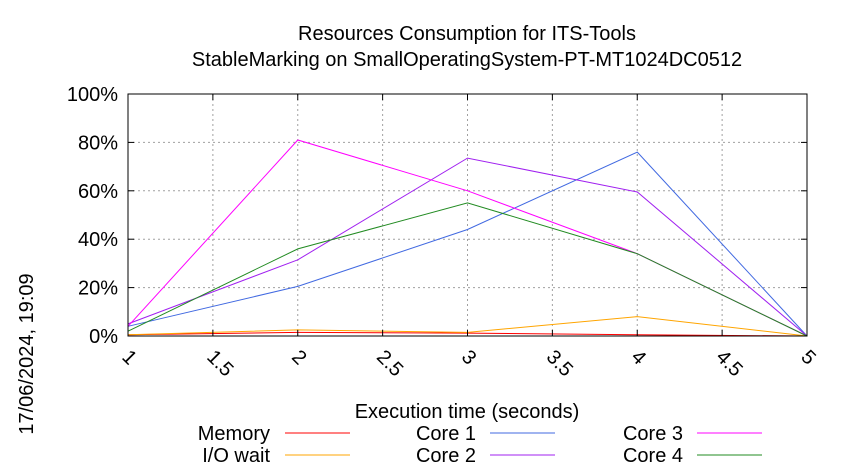 The width and height of the screenshot is (850, 475). What do you see at coordinates (219, 363) in the screenshot?
I see `x-tick-label: 1.5` at bounding box center [219, 363].